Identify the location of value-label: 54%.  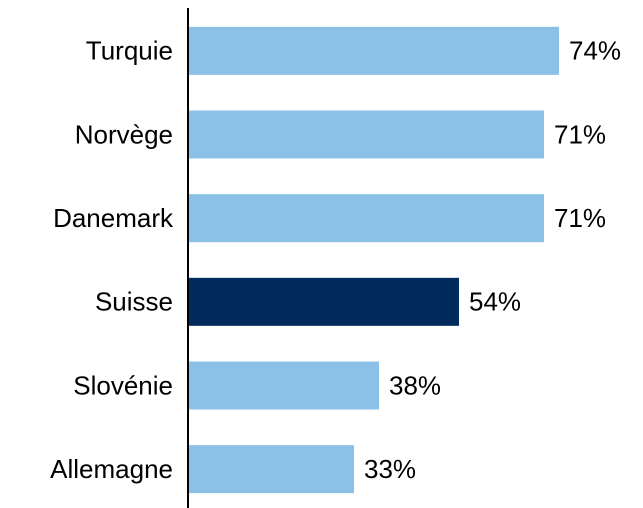
(495, 302).